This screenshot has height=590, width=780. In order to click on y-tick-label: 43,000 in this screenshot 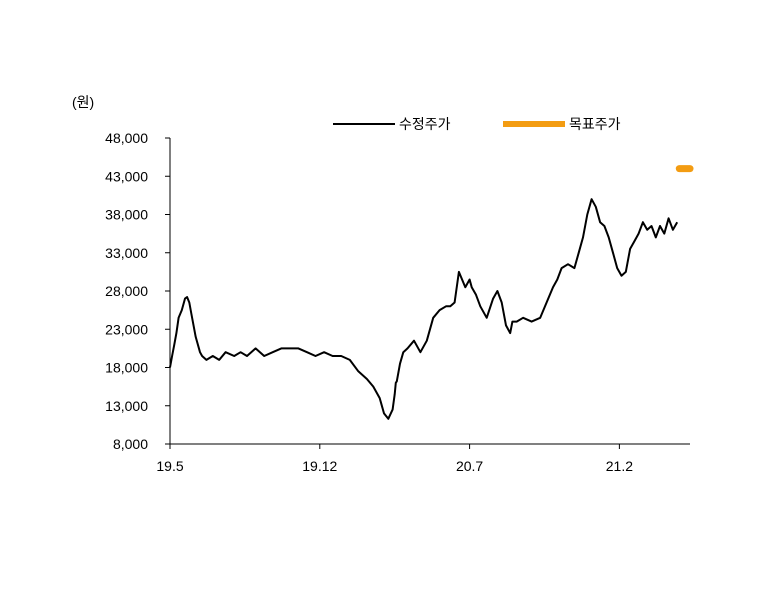, I will do `click(126, 176)`.